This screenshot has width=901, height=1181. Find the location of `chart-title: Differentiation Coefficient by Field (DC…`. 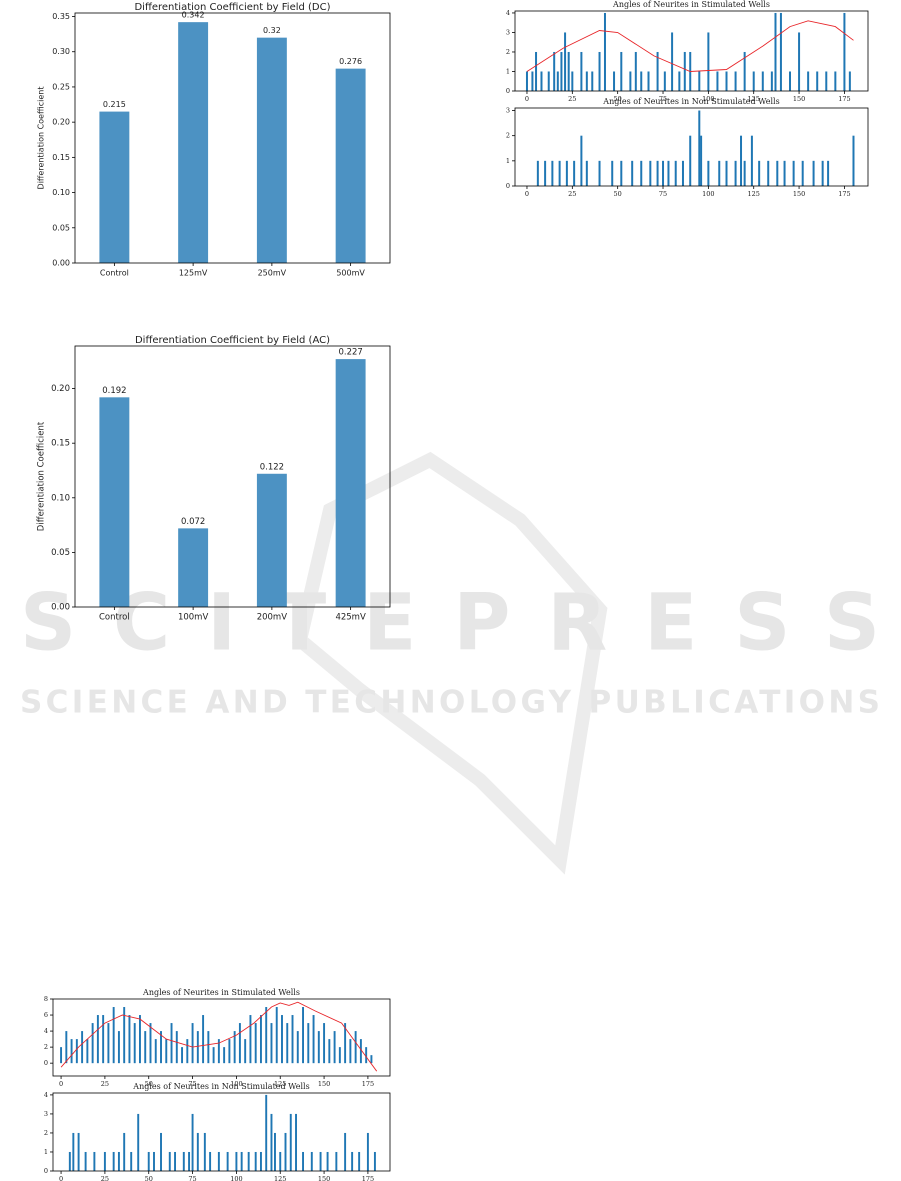

chart-title: Differentiation Coefficient by Field (DC… is located at coordinates (232, 7).